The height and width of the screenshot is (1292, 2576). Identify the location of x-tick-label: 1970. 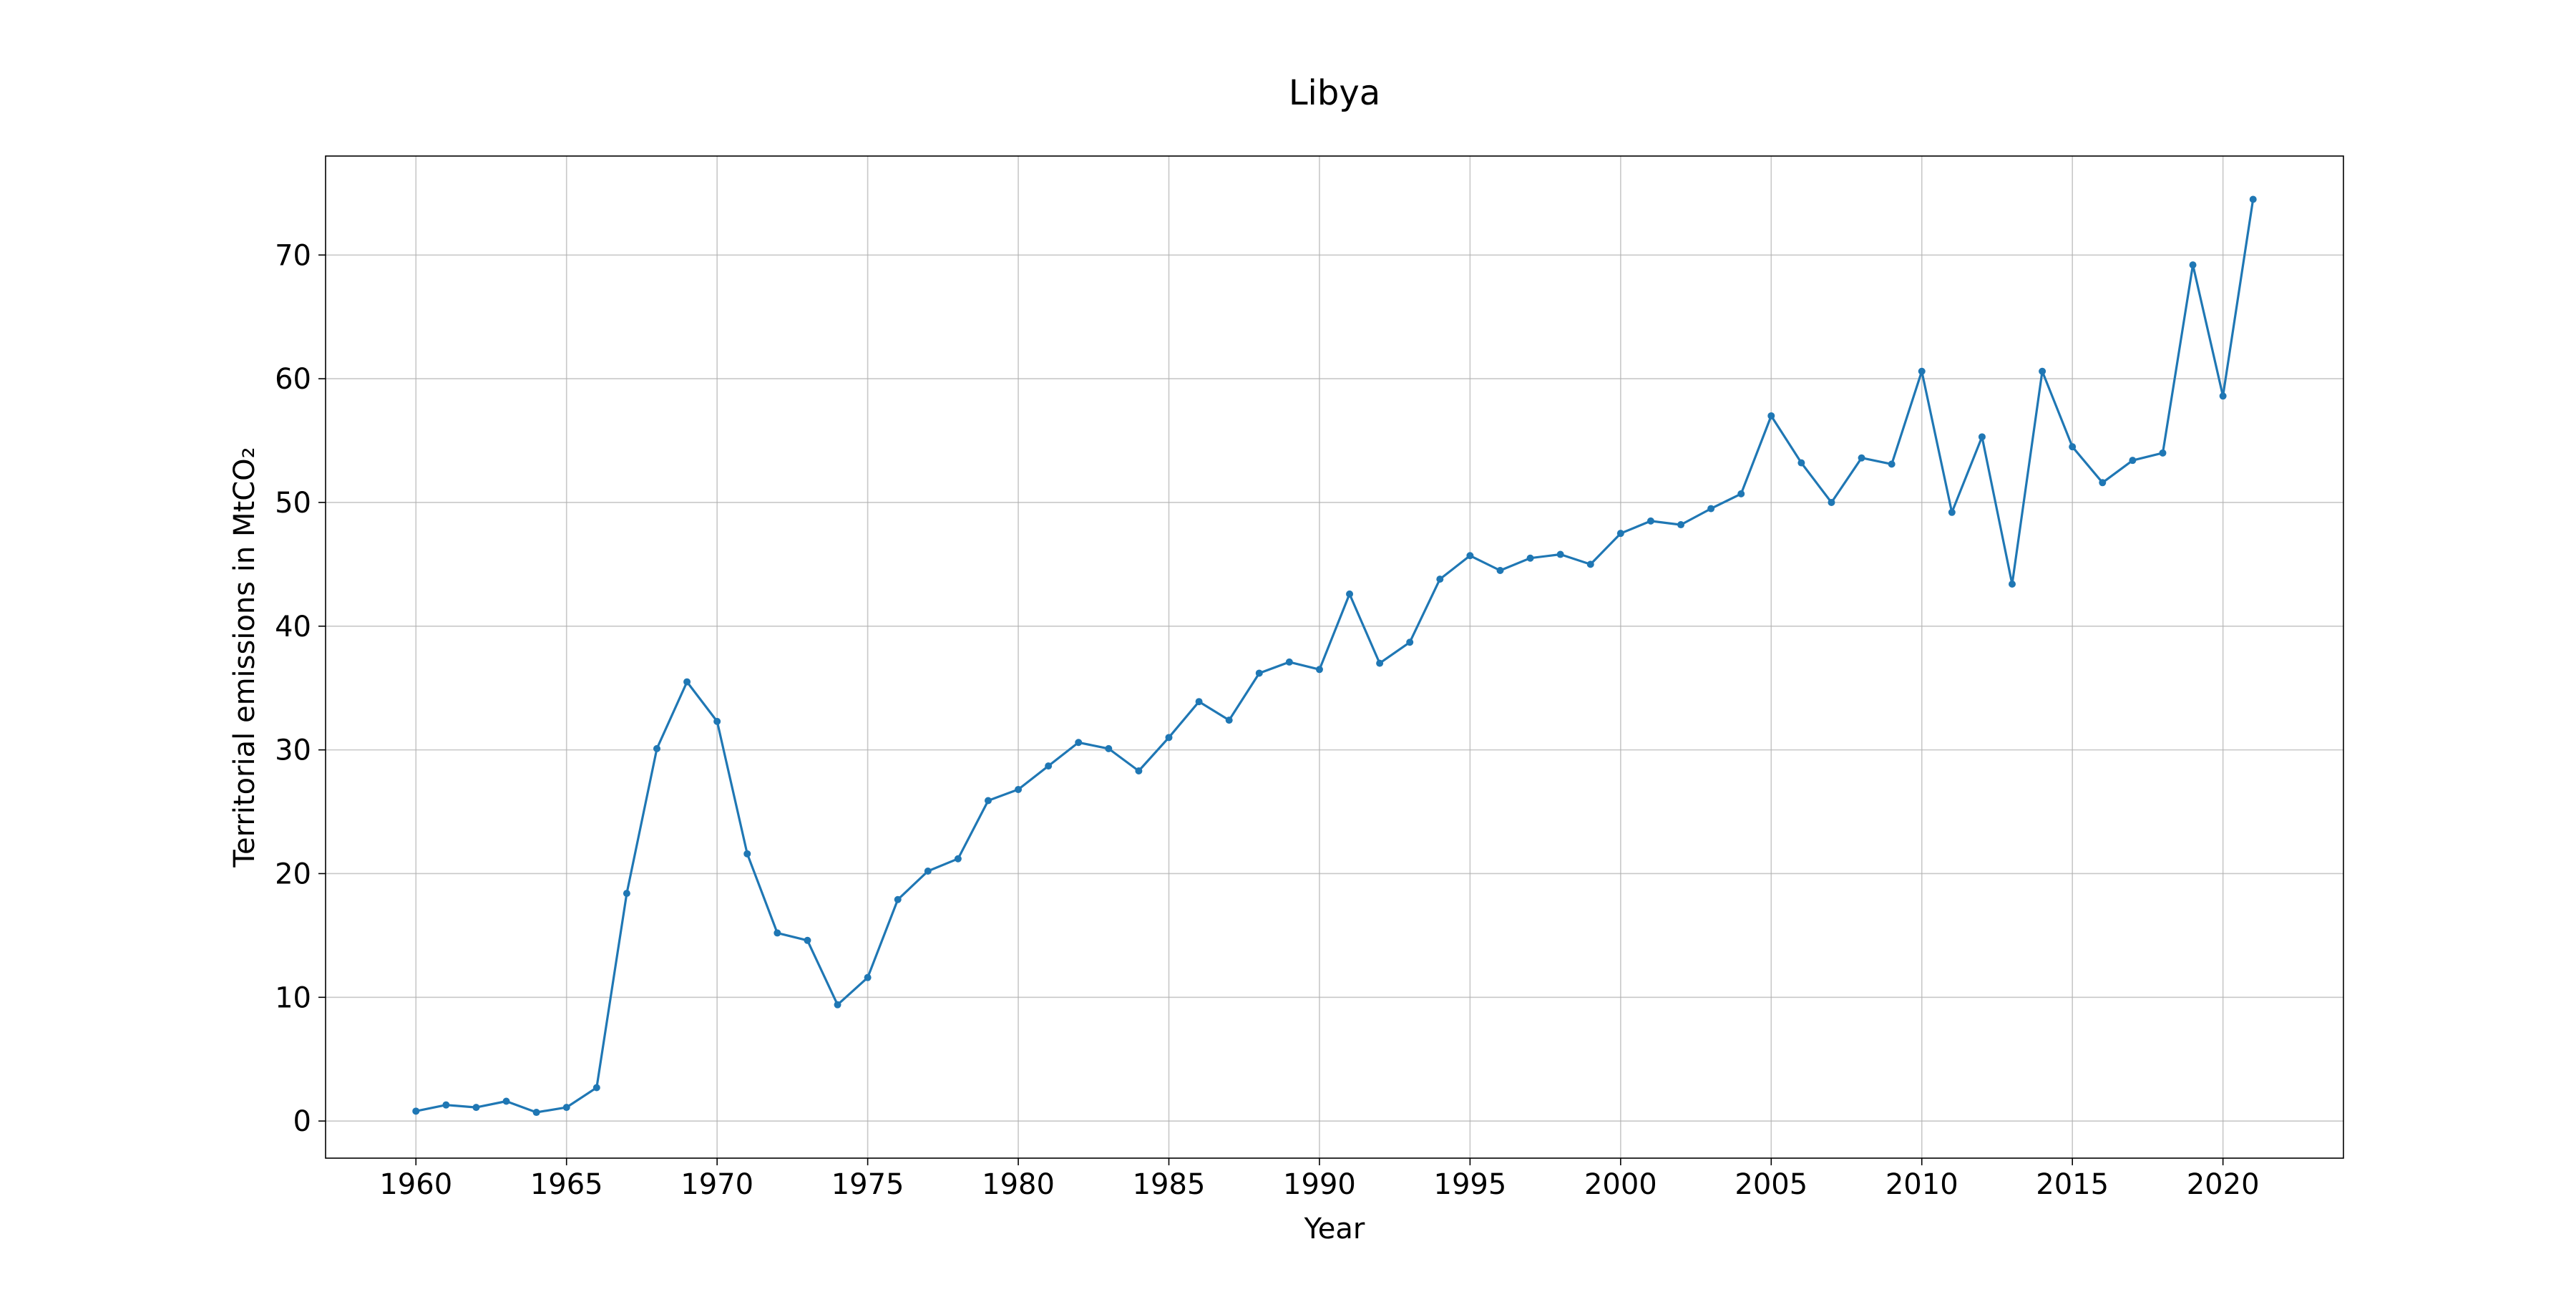
(716, 1184).